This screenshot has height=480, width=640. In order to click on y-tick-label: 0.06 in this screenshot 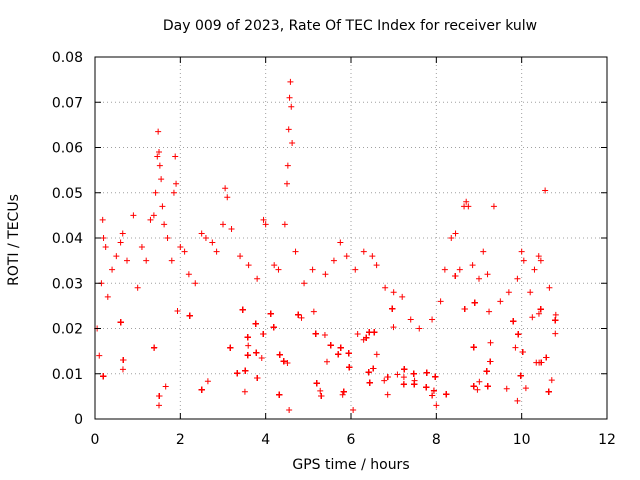, I will do `click(67, 149)`.